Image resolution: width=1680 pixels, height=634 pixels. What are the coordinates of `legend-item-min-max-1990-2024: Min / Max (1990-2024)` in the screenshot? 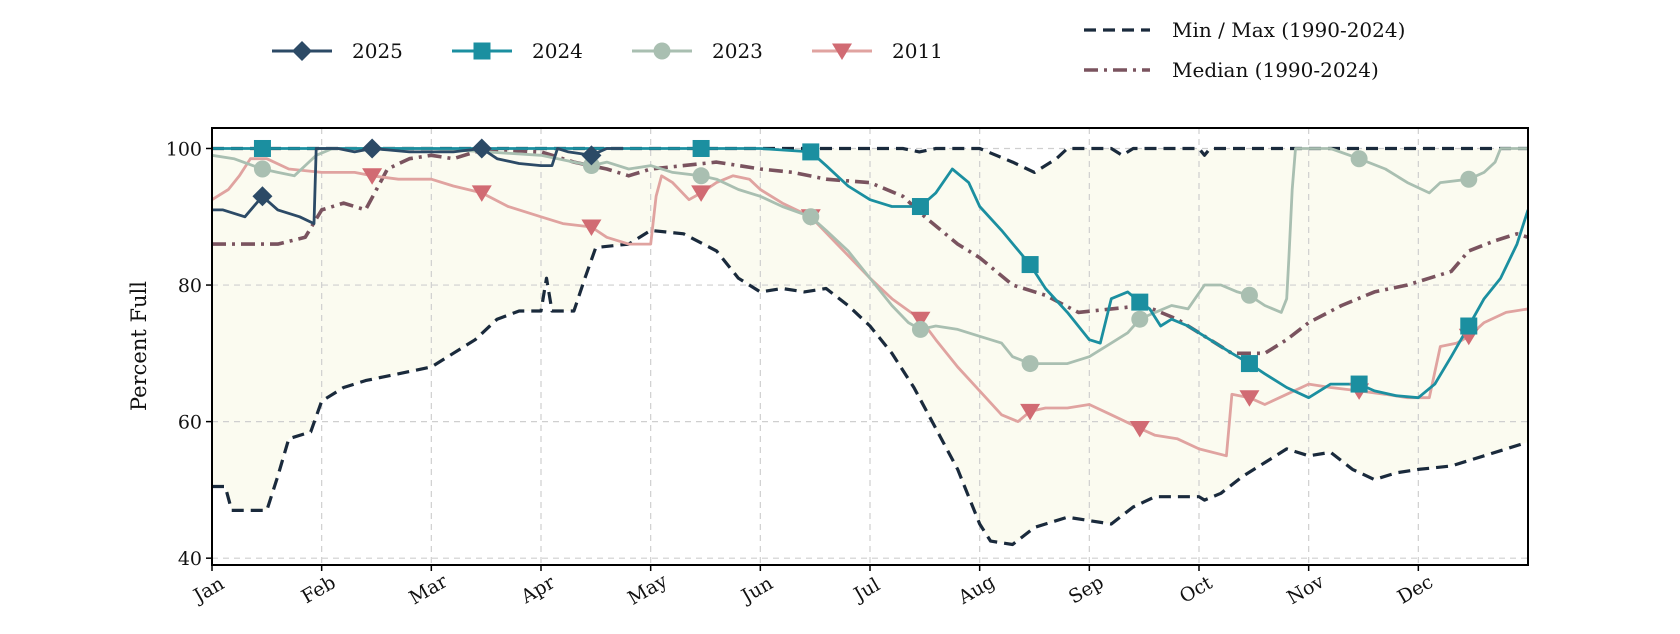 It's located at (1244, 30).